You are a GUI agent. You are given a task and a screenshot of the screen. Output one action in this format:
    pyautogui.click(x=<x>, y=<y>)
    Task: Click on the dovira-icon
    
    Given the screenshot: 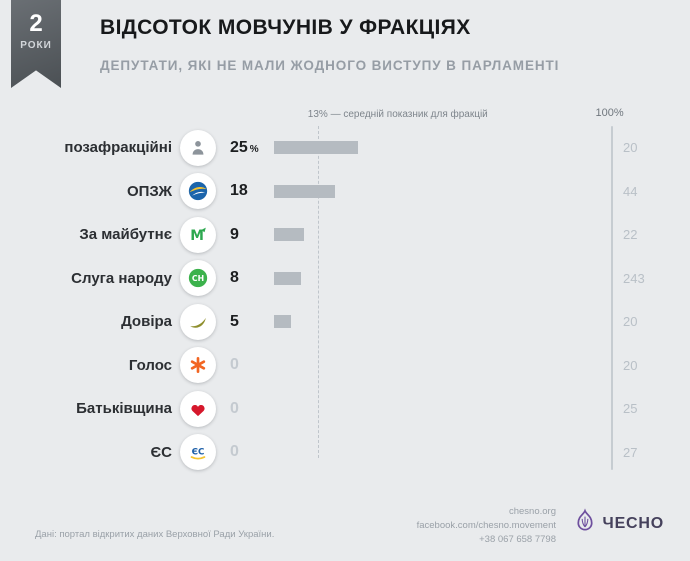 What is the action you would take?
    pyautogui.click(x=198, y=321)
    